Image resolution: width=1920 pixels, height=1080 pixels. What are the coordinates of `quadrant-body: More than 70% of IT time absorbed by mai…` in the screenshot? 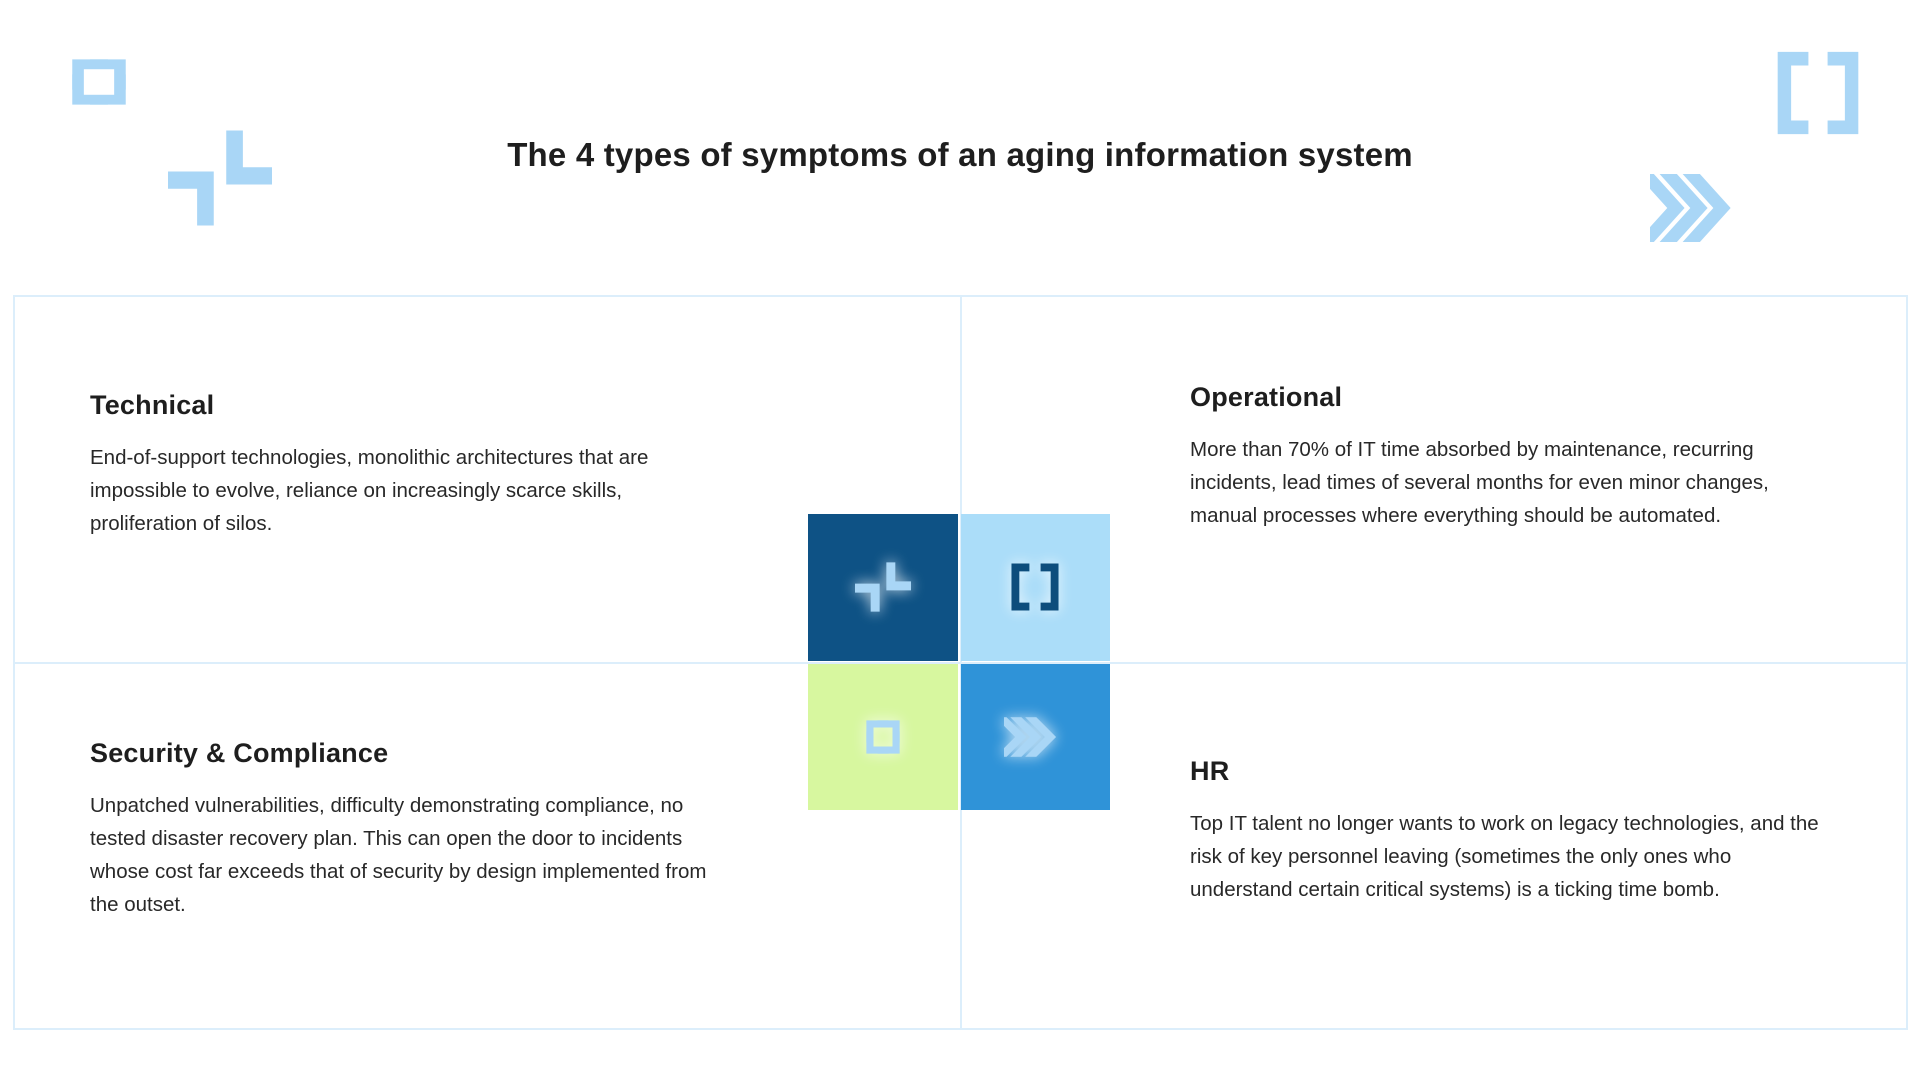 It's located at (1479, 482).